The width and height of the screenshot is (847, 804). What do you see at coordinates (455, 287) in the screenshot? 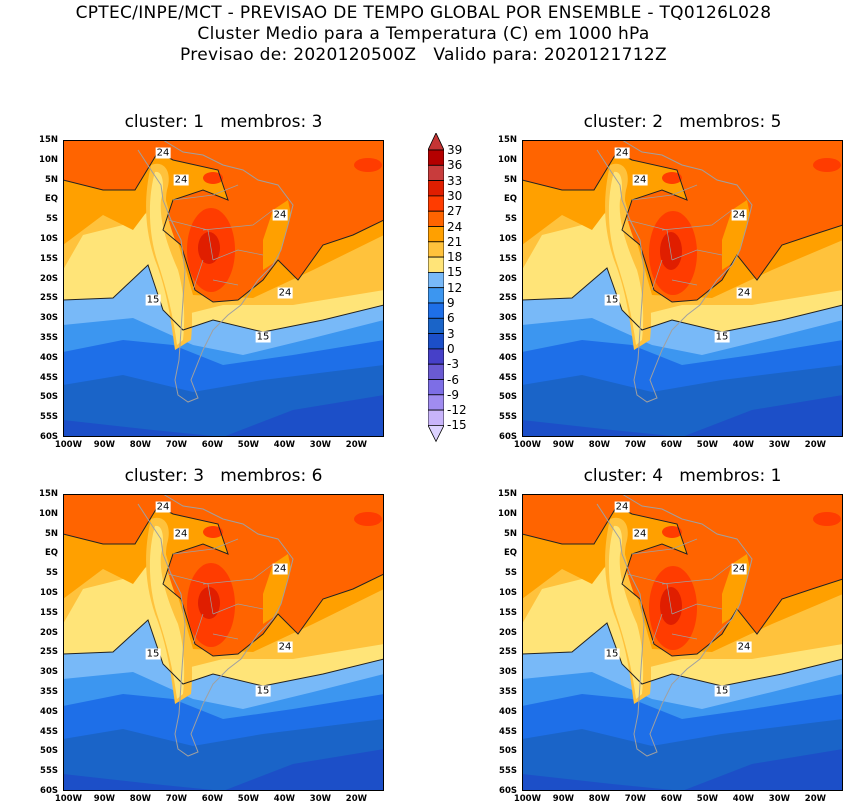
I see `colorbar-label: 12` at bounding box center [455, 287].